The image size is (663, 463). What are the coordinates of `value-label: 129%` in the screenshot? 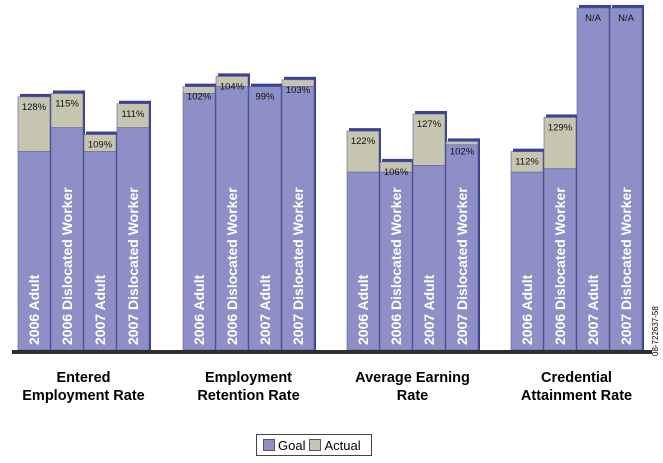 It's located at (560, 127).